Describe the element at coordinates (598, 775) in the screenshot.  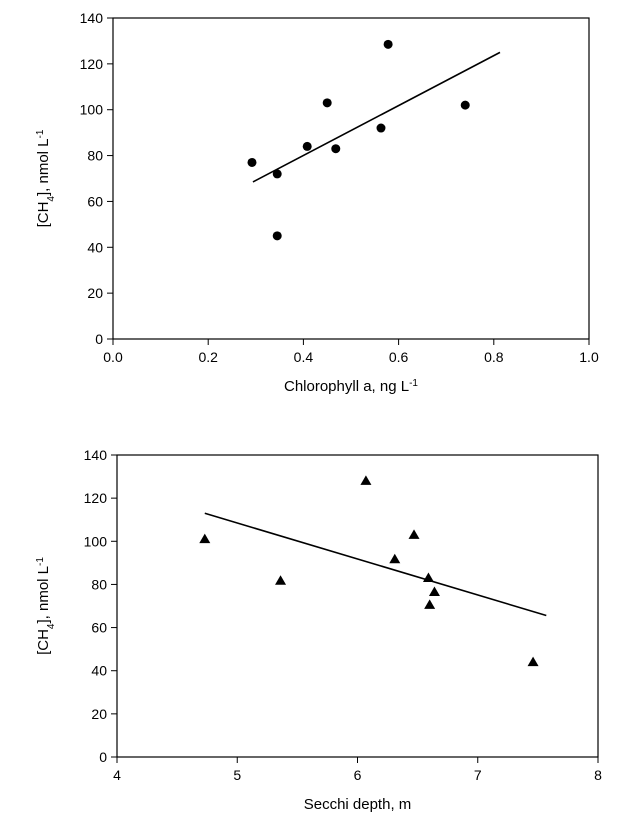
I see `x-tick-label: 8` at that location.